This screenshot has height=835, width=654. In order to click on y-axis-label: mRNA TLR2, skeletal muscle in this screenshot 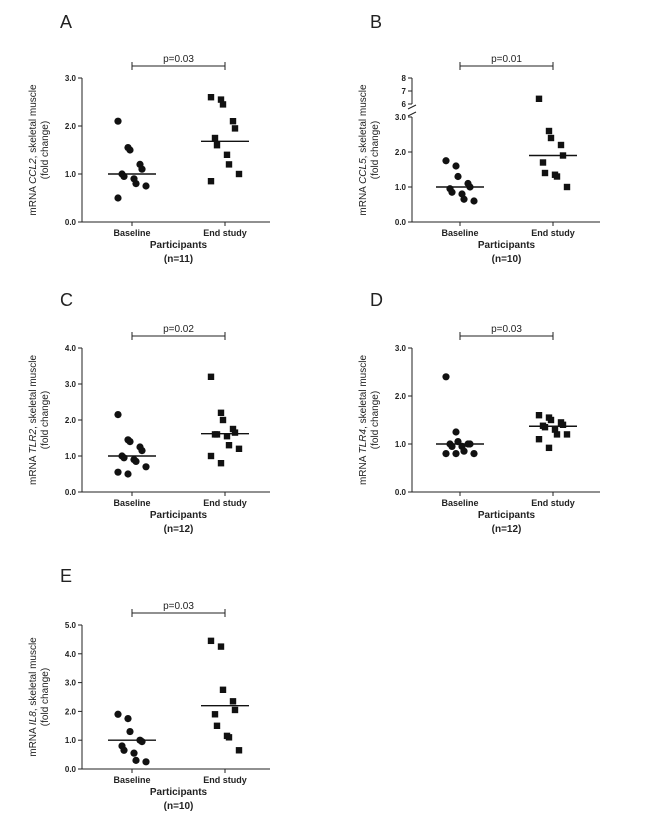, I will do `click(33, 420)`.